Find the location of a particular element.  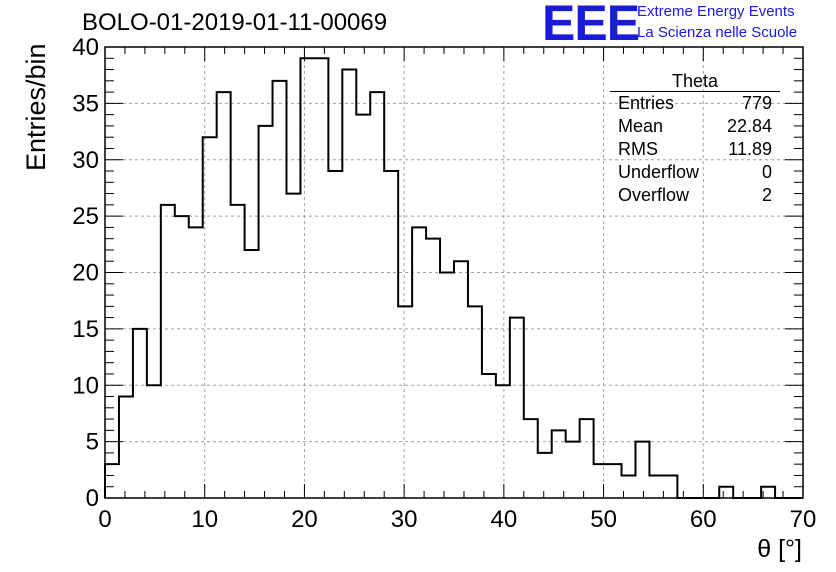

x-tick-label: 0 is located at coordinates (104, 519).